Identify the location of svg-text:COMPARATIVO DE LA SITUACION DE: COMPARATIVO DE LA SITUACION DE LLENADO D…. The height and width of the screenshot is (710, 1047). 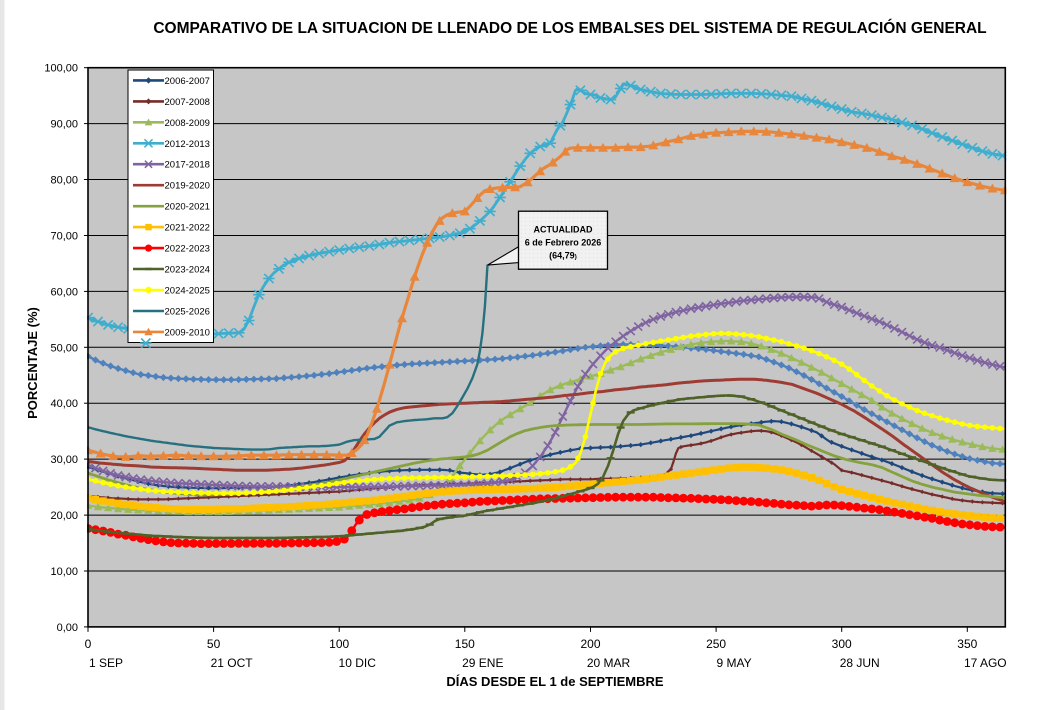
(569, 28).